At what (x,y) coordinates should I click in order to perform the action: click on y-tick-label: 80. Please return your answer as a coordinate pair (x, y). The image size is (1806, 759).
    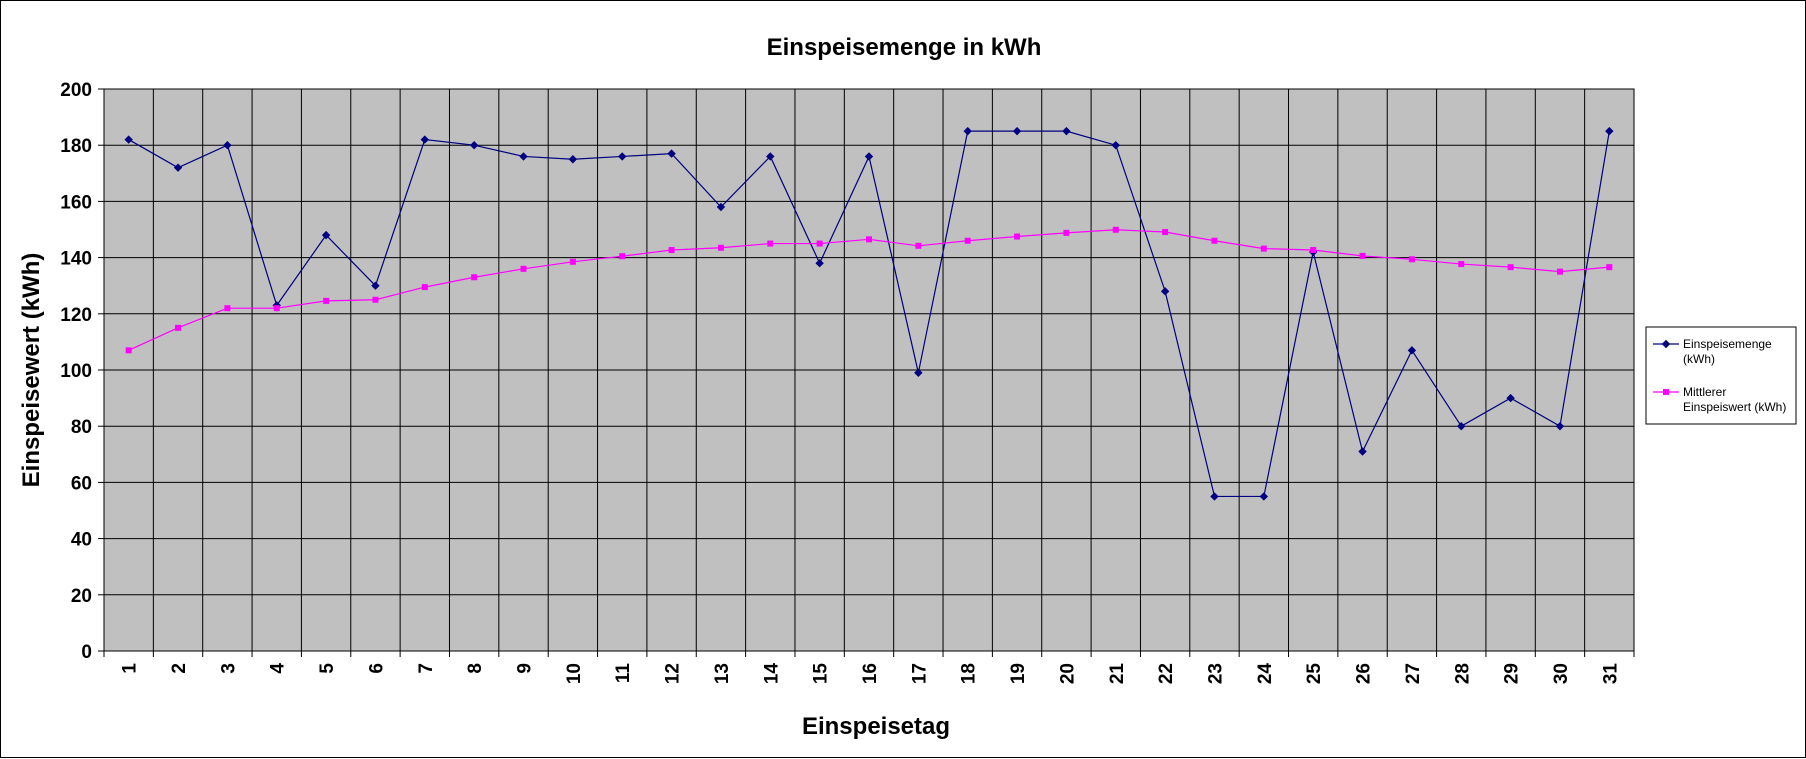
    Looking at the image, I should click on (81, 427).